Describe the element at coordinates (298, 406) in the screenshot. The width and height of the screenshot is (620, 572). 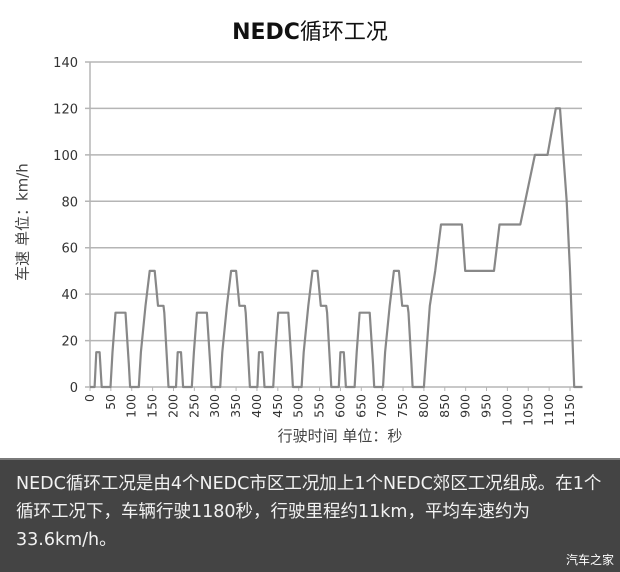
I see `x-tick-label: 500` at that location.